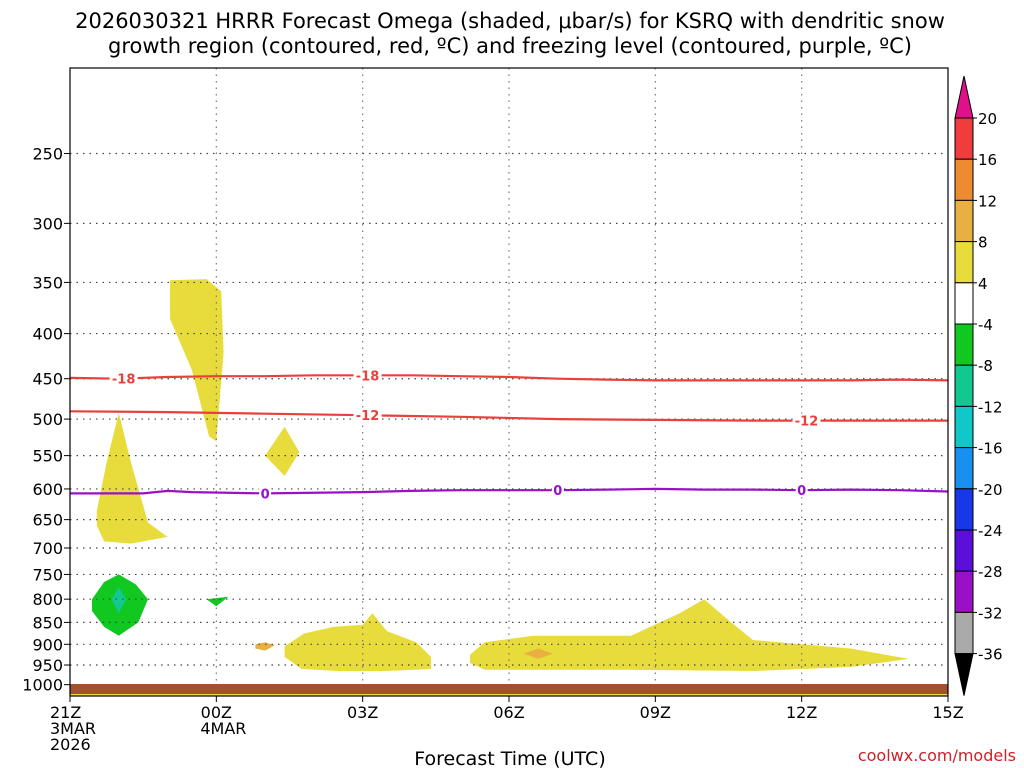 The width and height of the screenshot is (1024, 768). What do you see at coordinates (801, 712) in the screenshot?
I see `x-tick-label: 12Z` at bounding box center [801, 712].